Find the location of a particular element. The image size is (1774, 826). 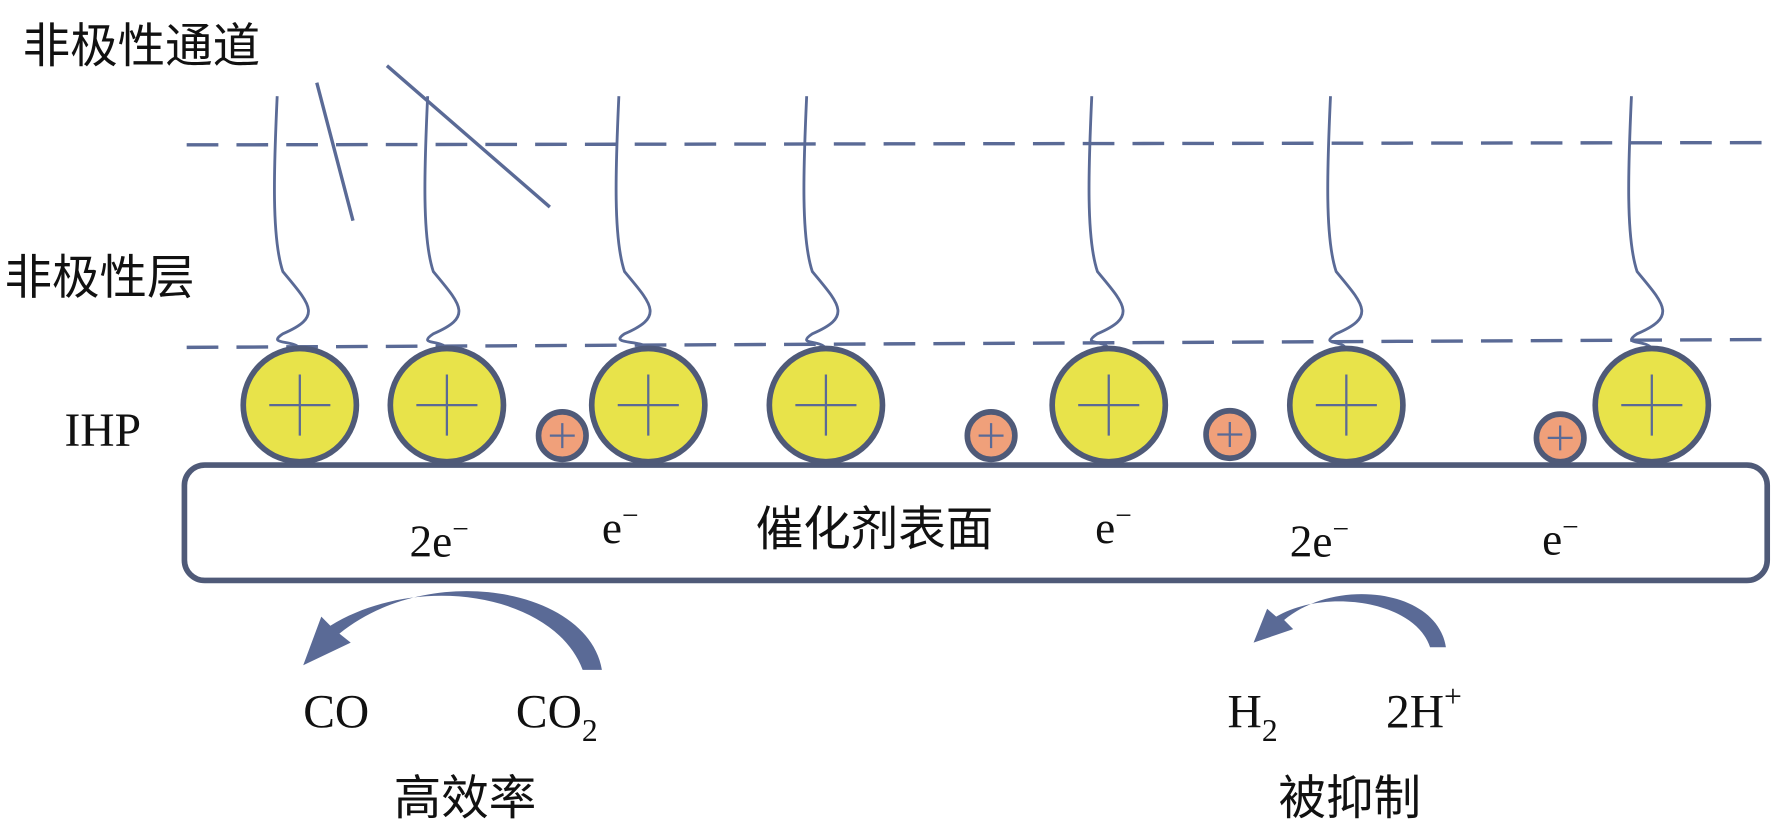

product-co: CO is located at coordinates (336, 713).